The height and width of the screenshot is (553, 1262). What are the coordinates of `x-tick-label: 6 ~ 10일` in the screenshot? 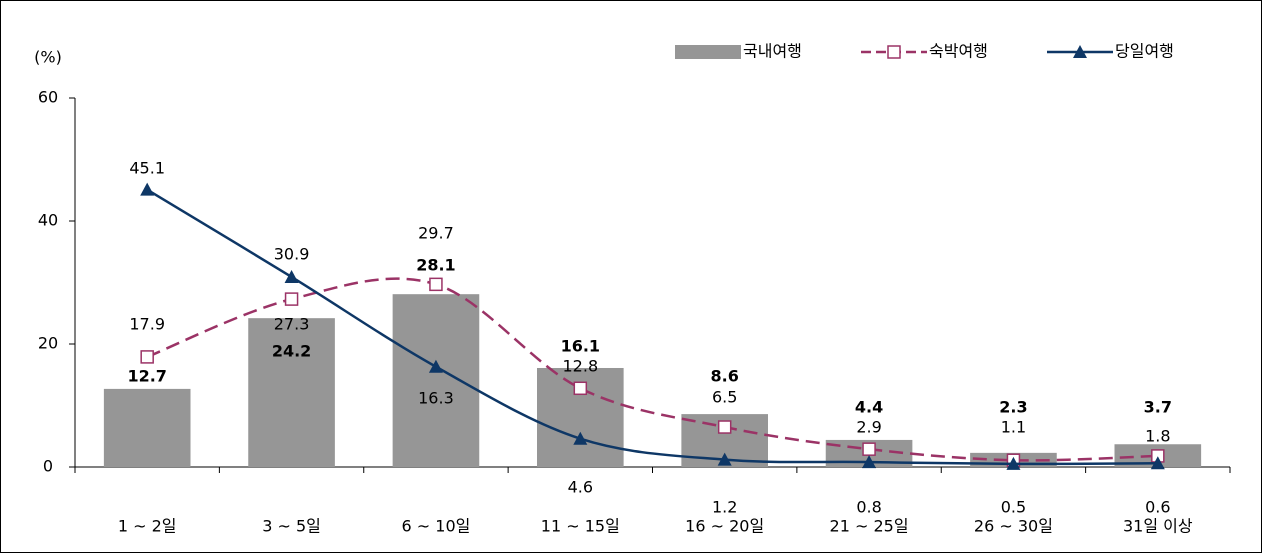 It's located at (436, 526).